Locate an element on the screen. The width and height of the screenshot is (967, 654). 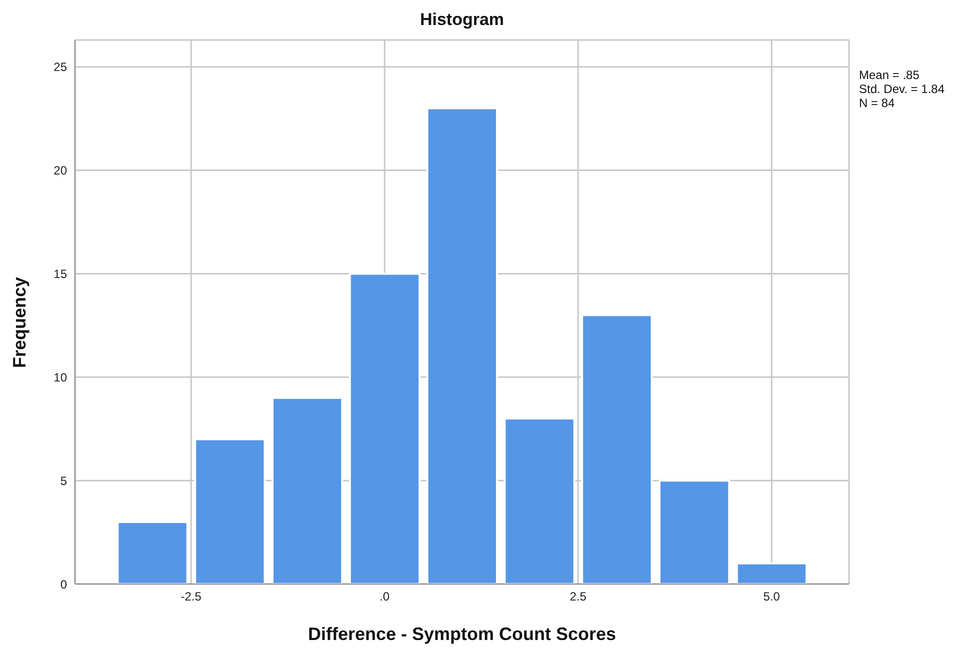
x-axis-title: Difference - Symptom Count Scores is located at coordinates (462, 634).